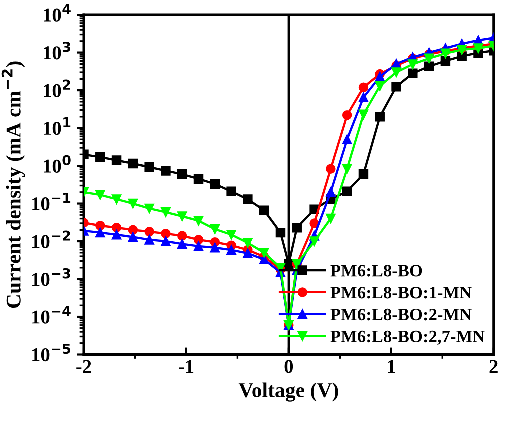 The height and width of the screenshot is (430, 506). I want to click on y-tick-label: 10$^{−3}$, so click(51, 277).